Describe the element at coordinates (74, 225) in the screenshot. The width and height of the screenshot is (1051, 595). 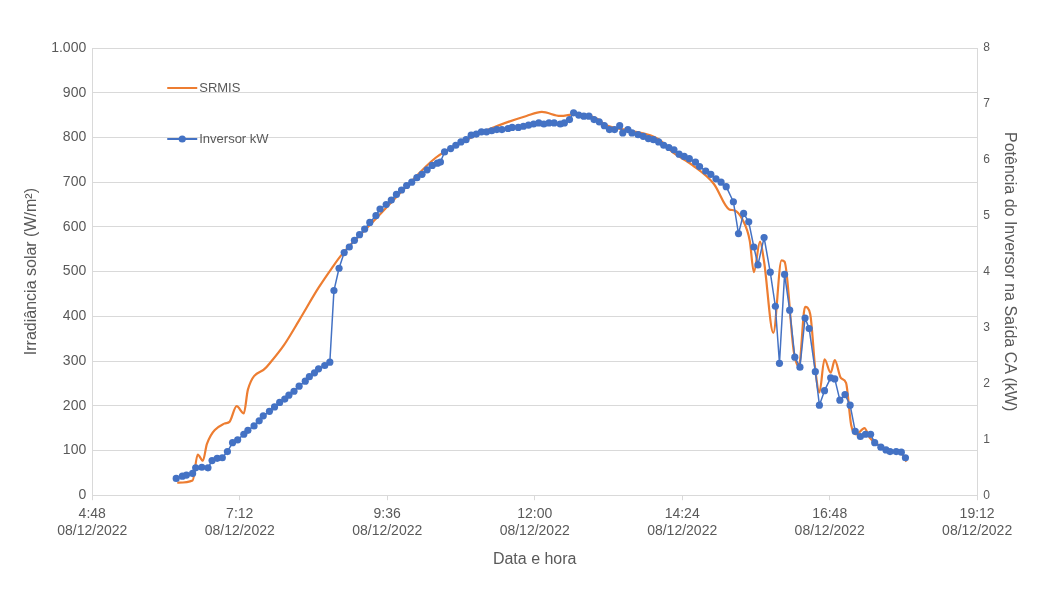
I see `y-tick-label: 600` at that location.